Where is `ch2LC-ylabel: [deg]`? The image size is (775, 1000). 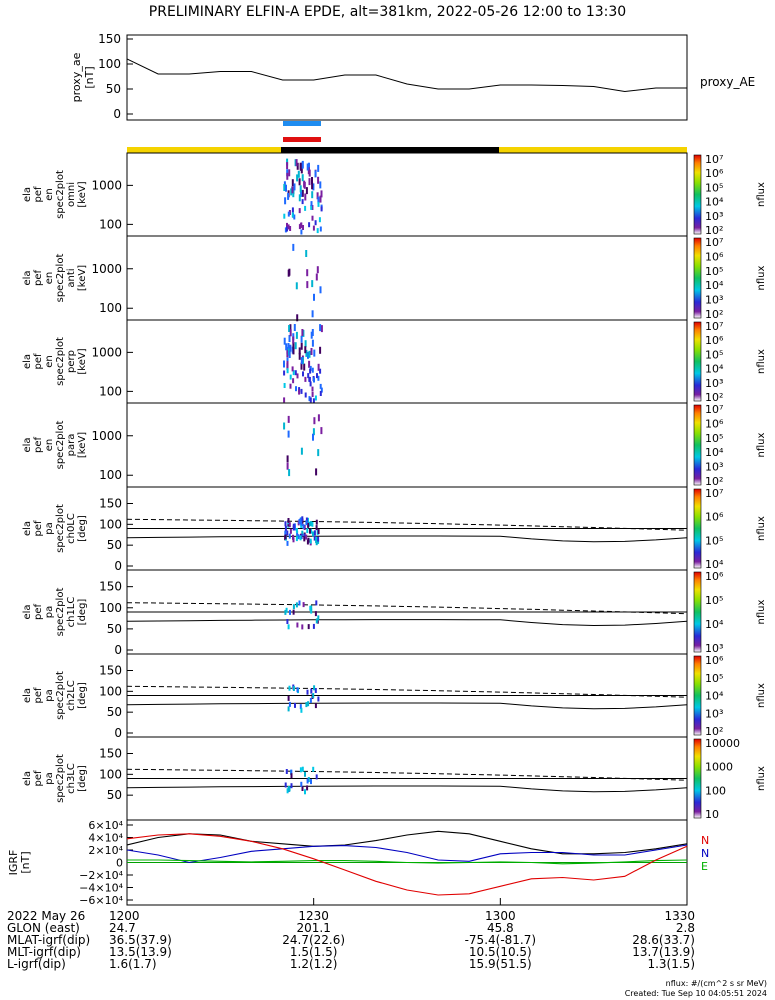
ch2LC-ylabel: [deg] is located at coordinates (82, 695).